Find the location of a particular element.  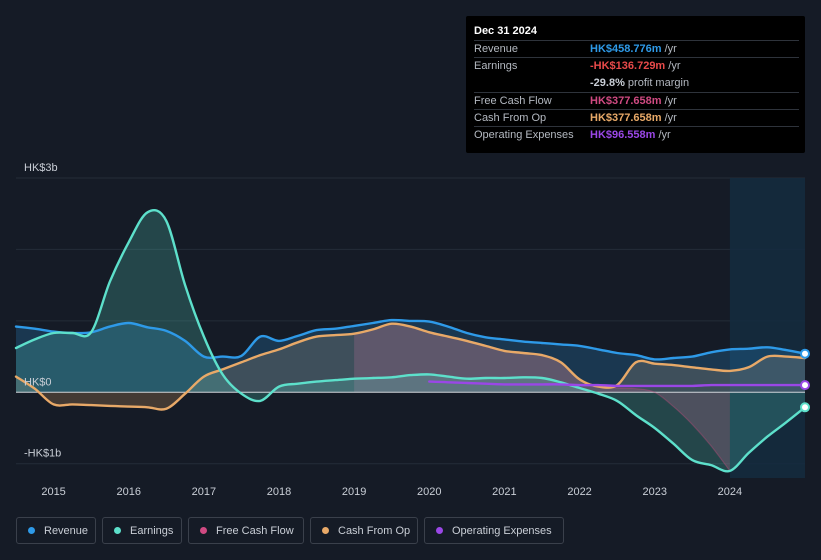

tooltip-row-free-cash-flow: Free Cash Flow HK$377.658m /yr is located at coordinates (636, 101).